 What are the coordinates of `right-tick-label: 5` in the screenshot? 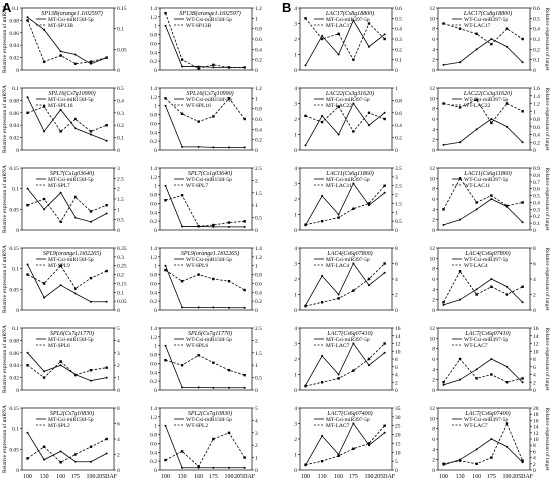 It's located at (396, 462).